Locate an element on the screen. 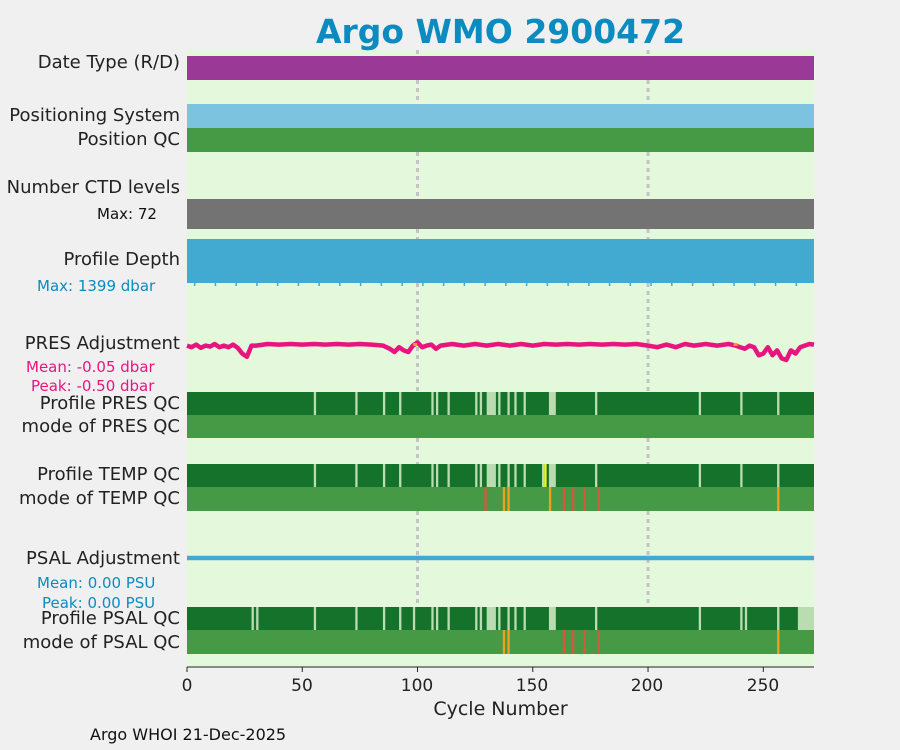 This screenshot has height=750, width=900. pres-peak-stat: Peak: -0.50 dbar is located at coordinates (93, 386).